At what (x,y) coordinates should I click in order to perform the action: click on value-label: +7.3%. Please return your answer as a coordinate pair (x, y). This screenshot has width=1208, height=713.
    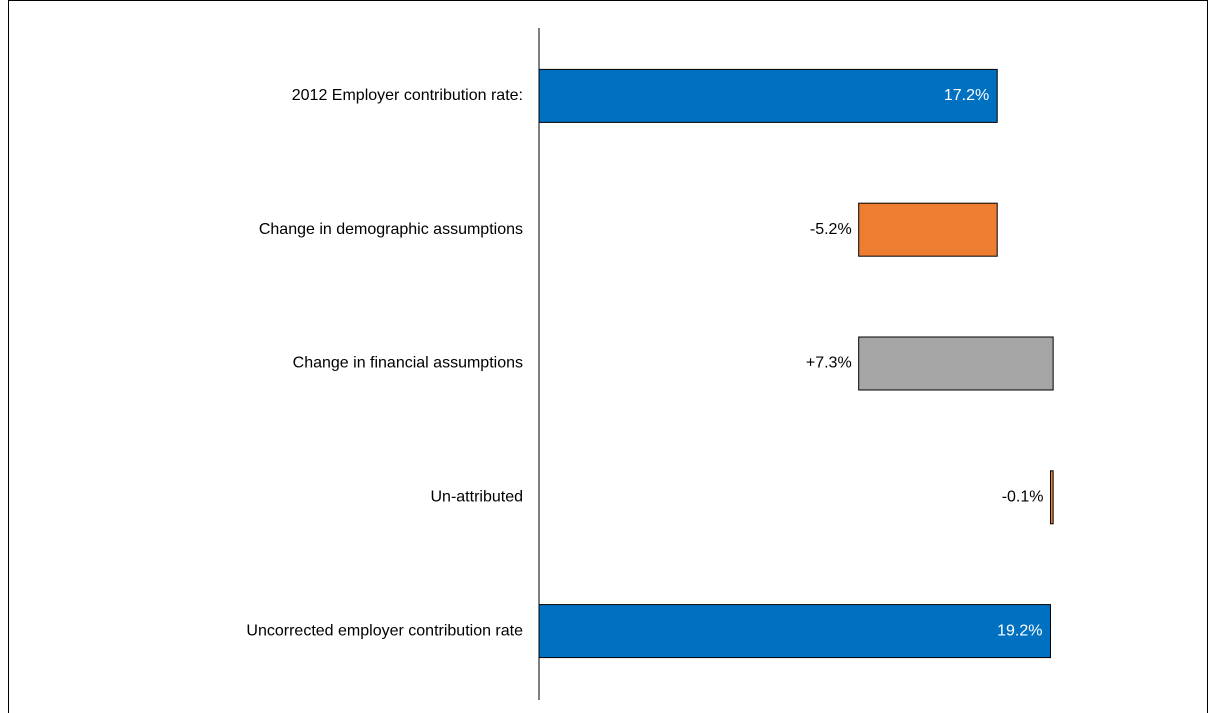
    Looking at the image, I should click on (829, 363).